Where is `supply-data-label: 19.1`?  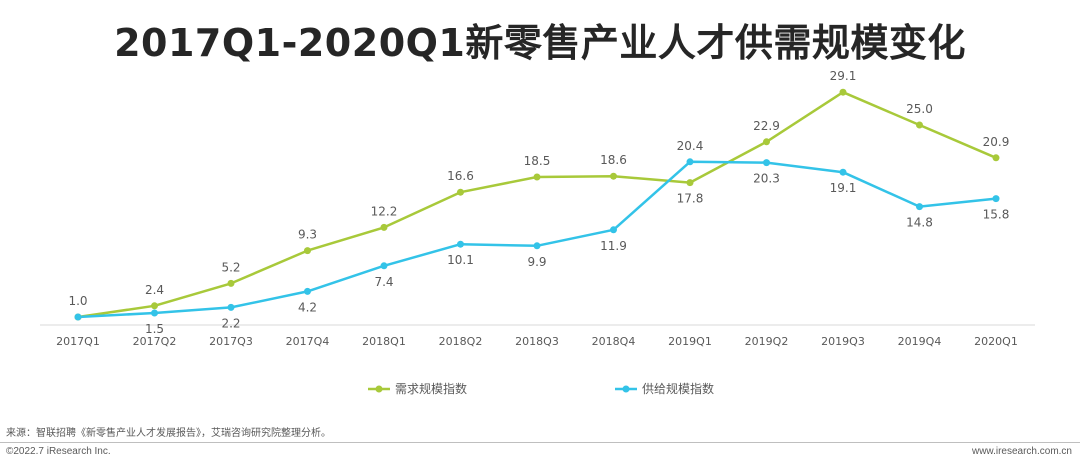 supply-data-label: 19.1 is located at coordinates (843, 188).